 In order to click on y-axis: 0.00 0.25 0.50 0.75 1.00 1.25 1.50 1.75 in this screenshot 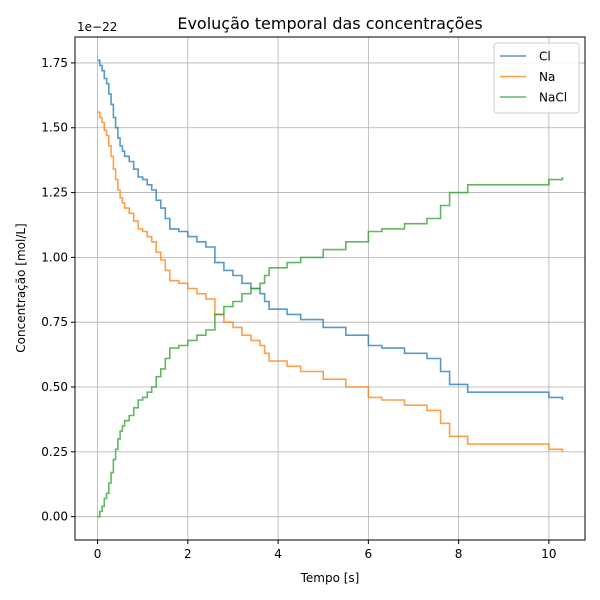, I will do `click(58, 290)`.